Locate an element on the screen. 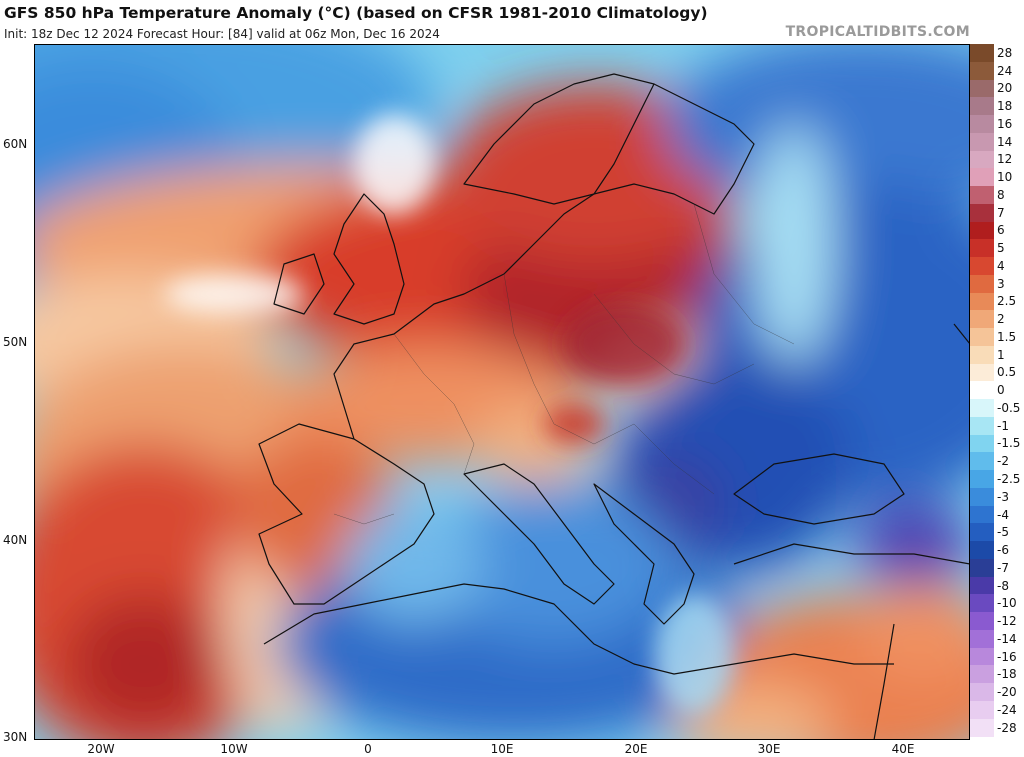 The width and height of the screenshot is (1024, 757). colorbar-label: -3 is located at coordinates (1003, 496).